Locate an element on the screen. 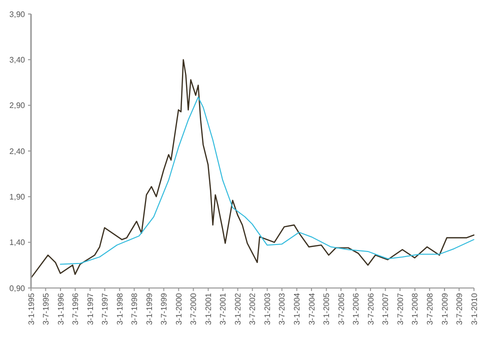 The height and width of the screenshot is (341, 500). x-tick-label: 3-1-1998 is located at coordinates (119, 309).